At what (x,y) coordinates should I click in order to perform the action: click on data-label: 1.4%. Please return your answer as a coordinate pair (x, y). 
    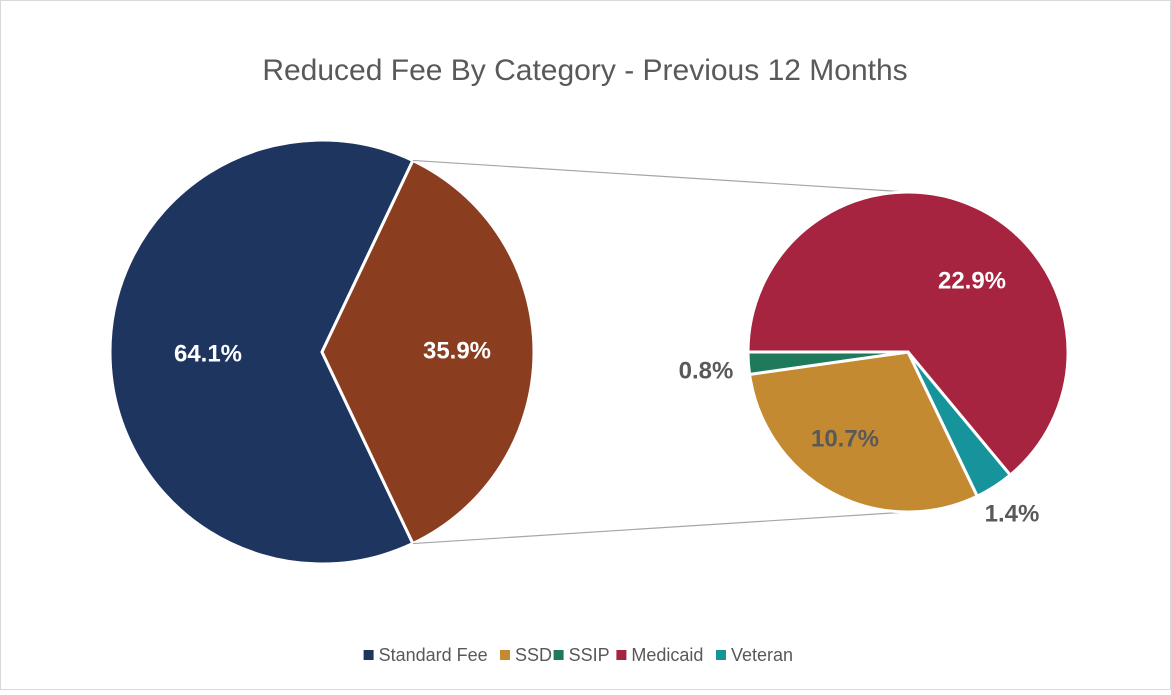
    Looking at the image, I should click on (1012, 513).